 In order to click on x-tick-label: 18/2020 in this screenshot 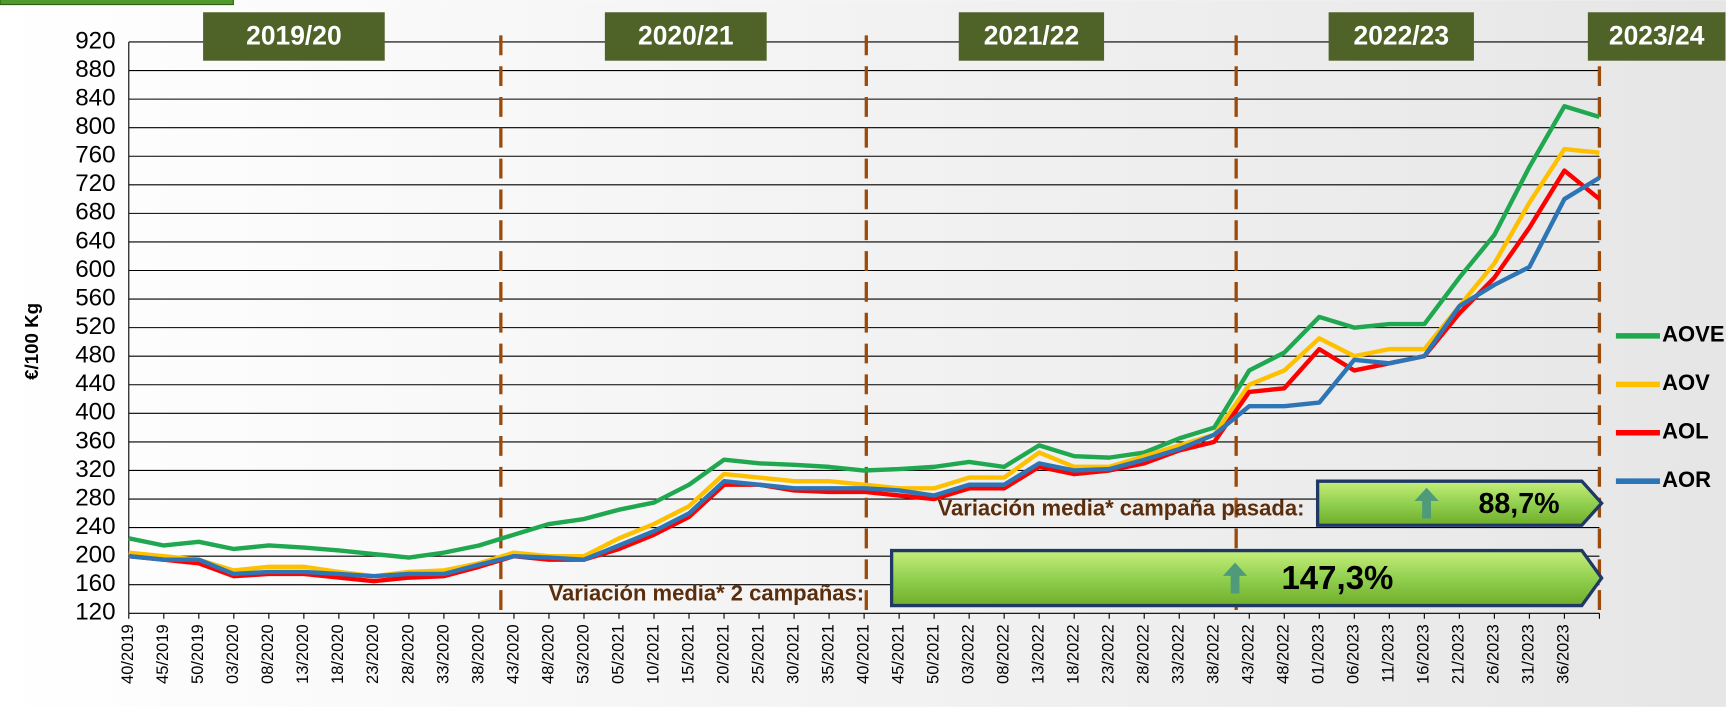, I will do `click(338, 654)`.